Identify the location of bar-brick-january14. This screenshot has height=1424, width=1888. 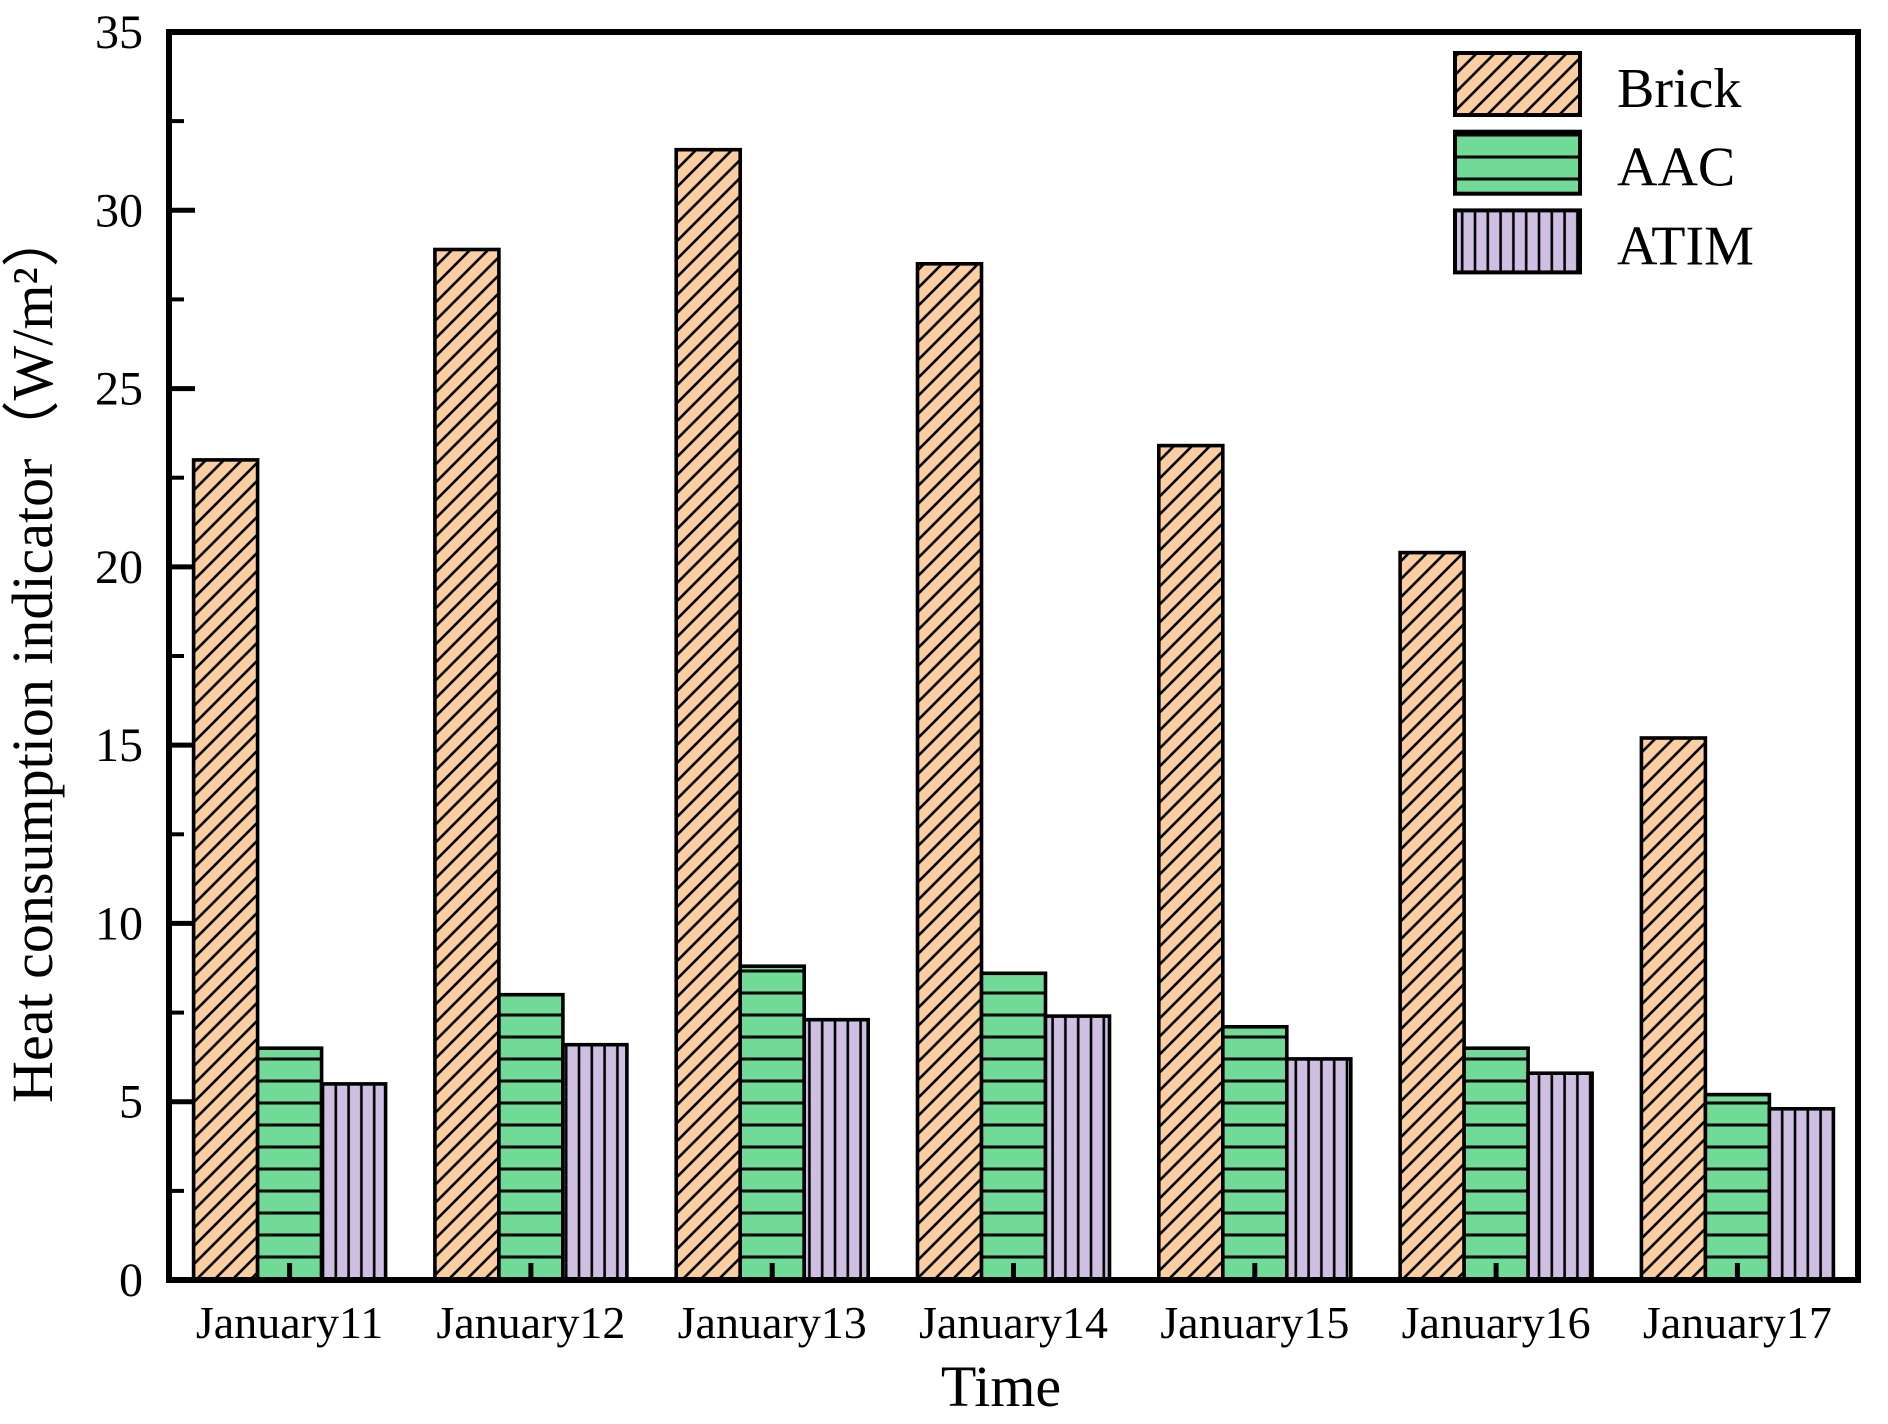
(949, 771).